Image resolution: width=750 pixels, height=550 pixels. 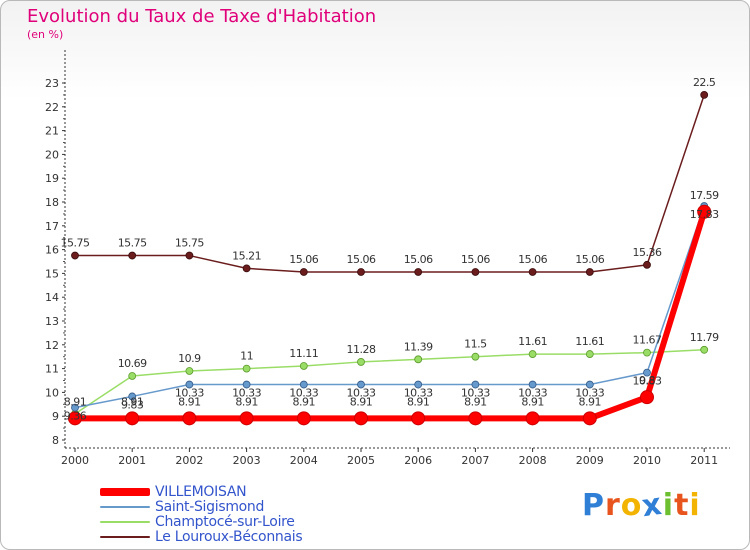 I want to click on x-tick-label: 2004, so click(x=304, y=460).